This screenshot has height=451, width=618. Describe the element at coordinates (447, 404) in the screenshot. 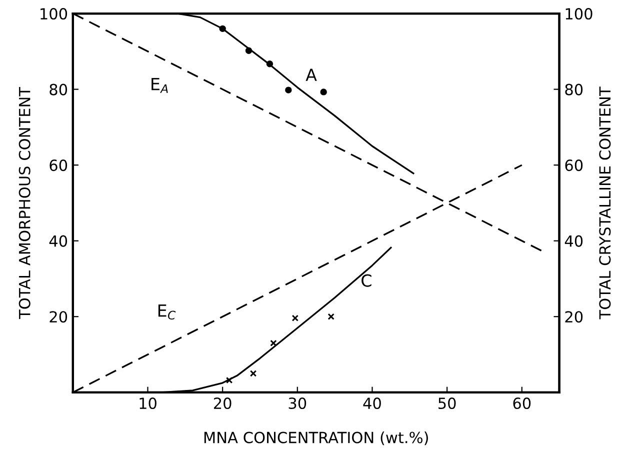

I see `x-tick-label: 50` at that location.